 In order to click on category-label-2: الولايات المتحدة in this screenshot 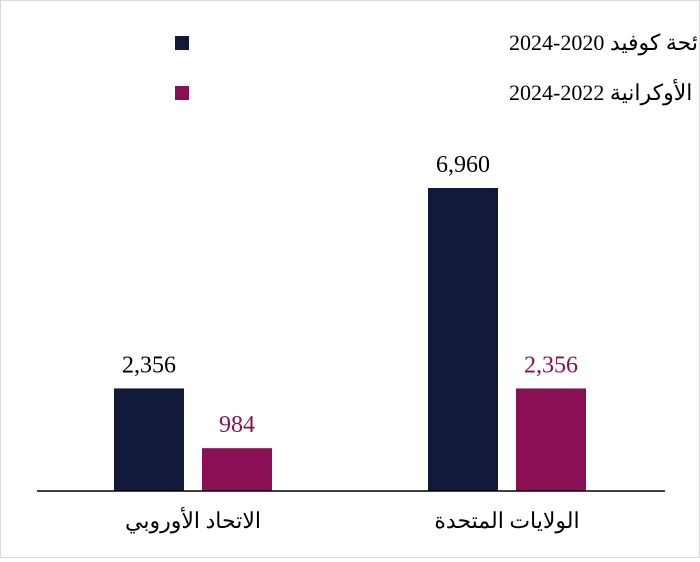, I will do `click(506, 521)`.